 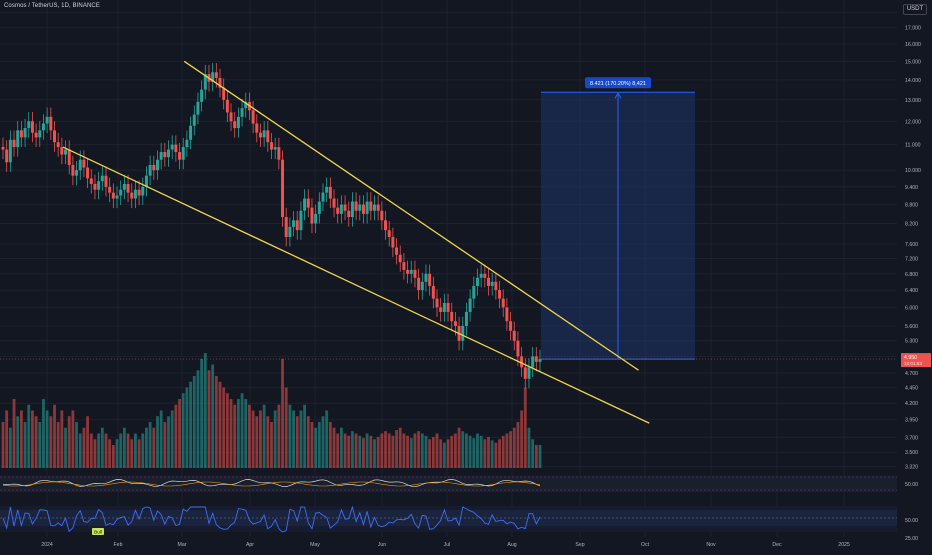 What do you see at coordinates (98, 531) in the screenshot?
I see `rsi-bull-badge` at bounding box center [98, 531].